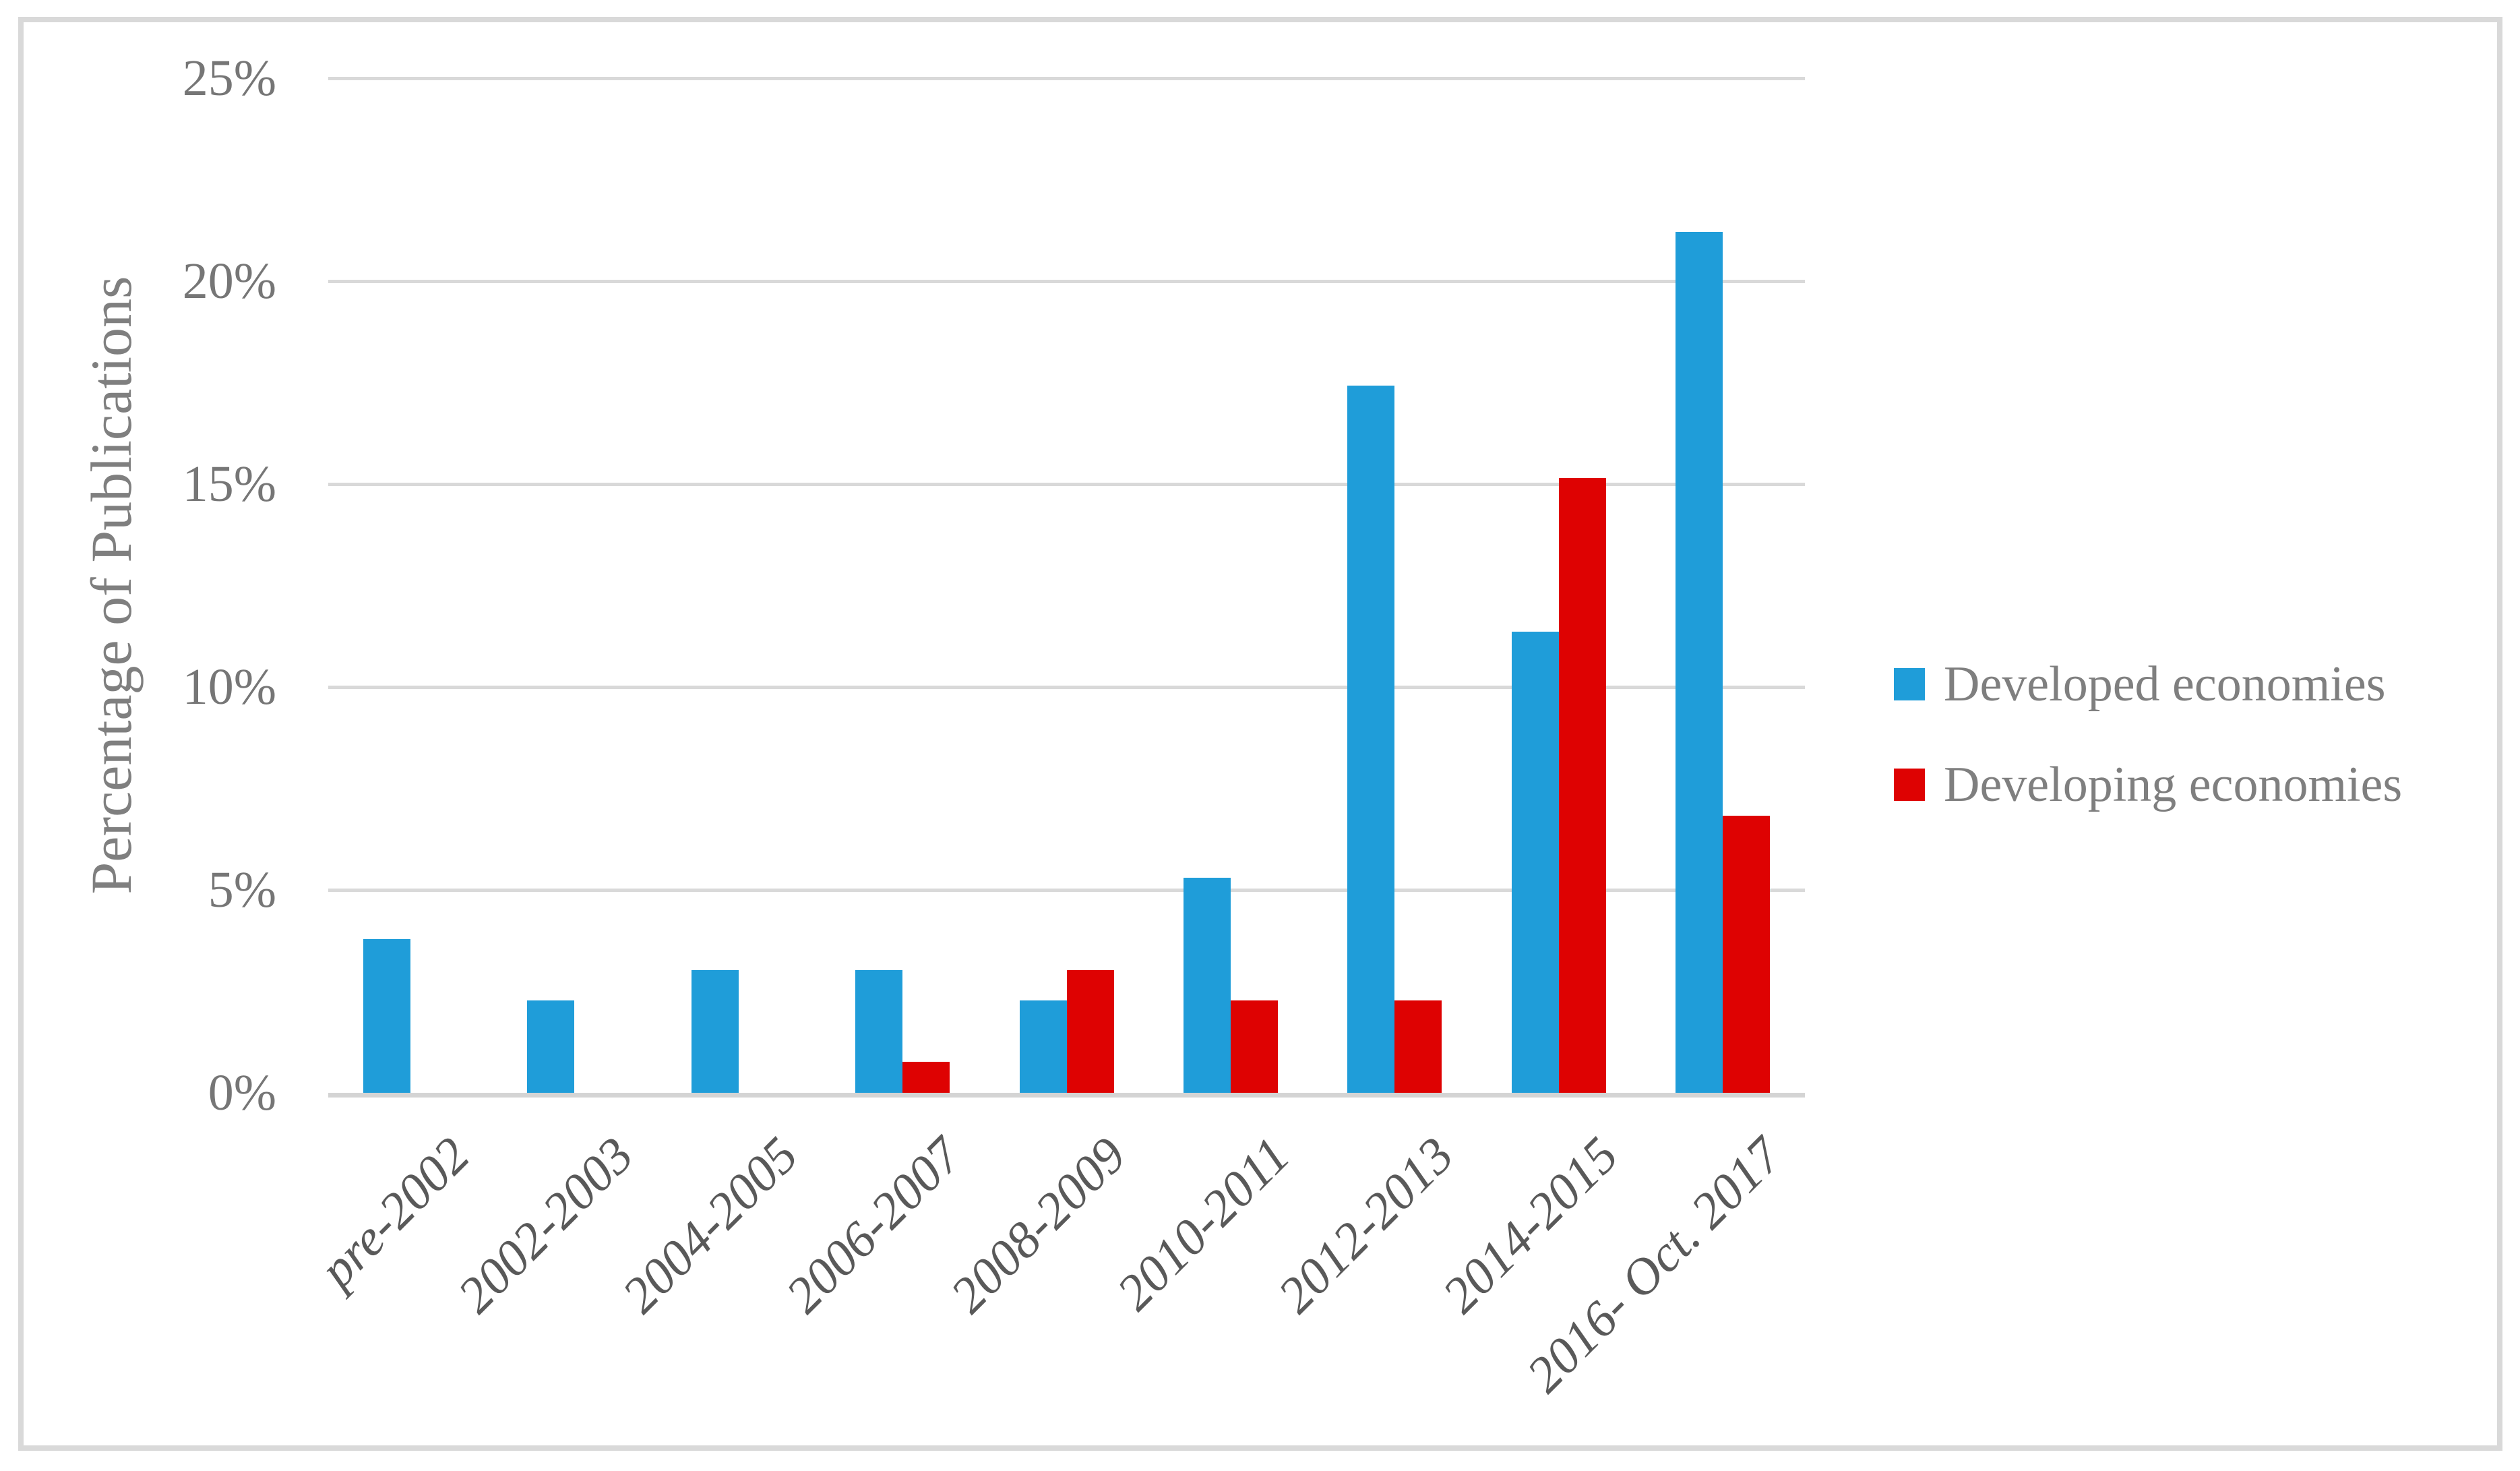 This screenshot has height=1471, width=2520. Describe the element at coordinates (1366, 1225) in the screenshot. I see `x-label-2012-2013: 2012-2013` at that location.